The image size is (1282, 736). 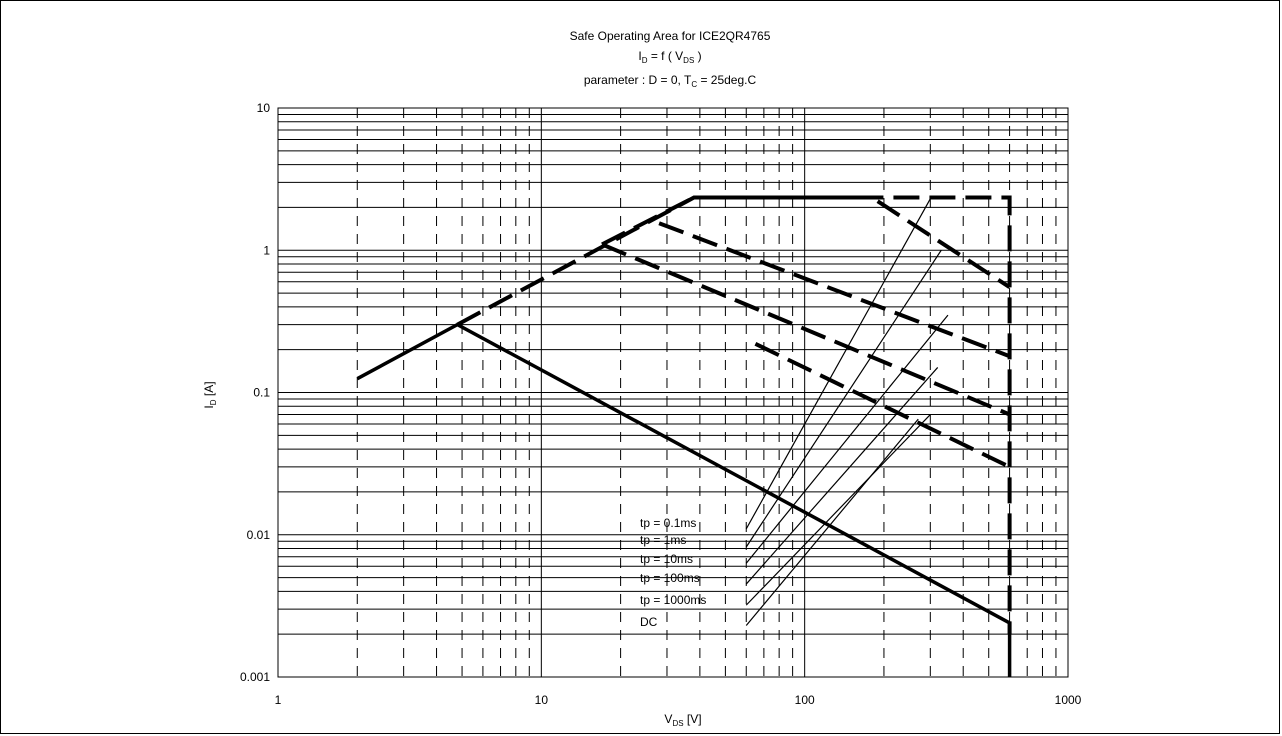 What do you see at coordinates (882, 405) in the screenshot?
I see `series-line-tp-1000ms` at bounding box center [882, 405].